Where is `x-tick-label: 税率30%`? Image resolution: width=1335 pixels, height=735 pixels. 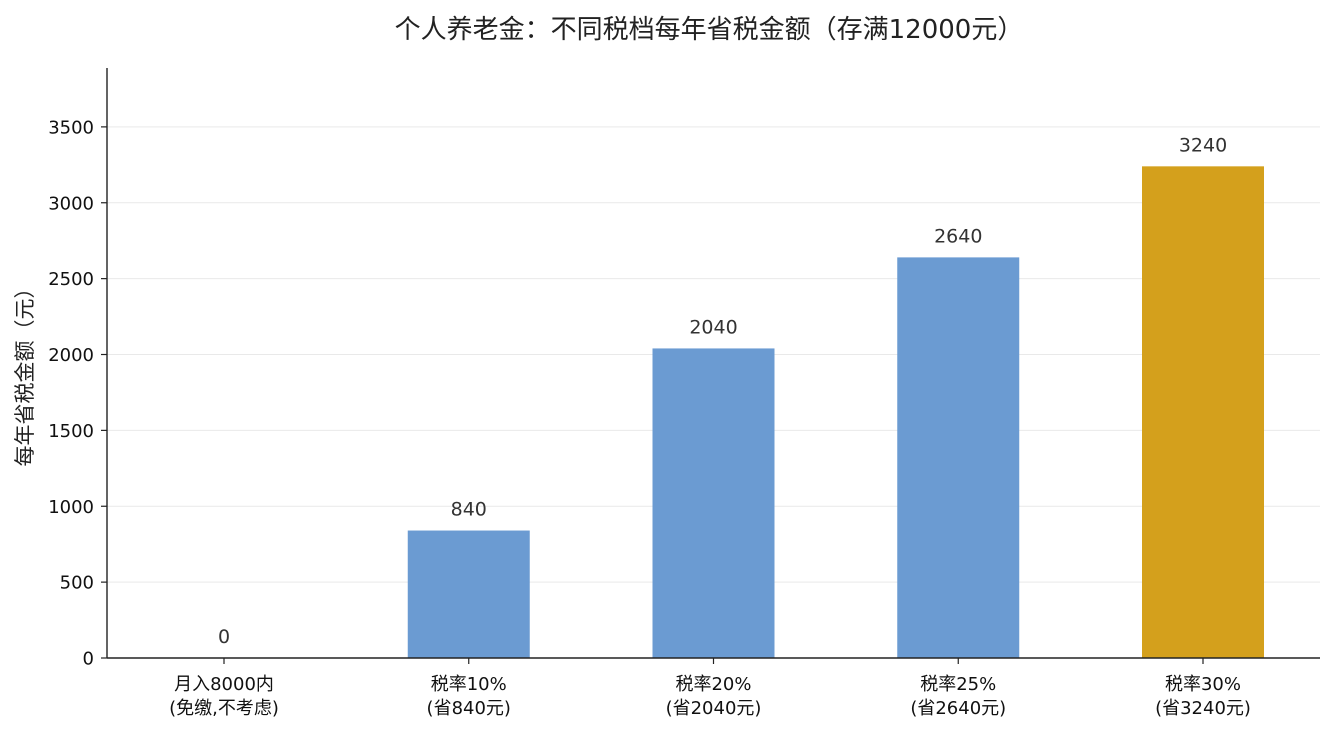
x-tick-label: 税率30% is located at coordinates (1203, 684).